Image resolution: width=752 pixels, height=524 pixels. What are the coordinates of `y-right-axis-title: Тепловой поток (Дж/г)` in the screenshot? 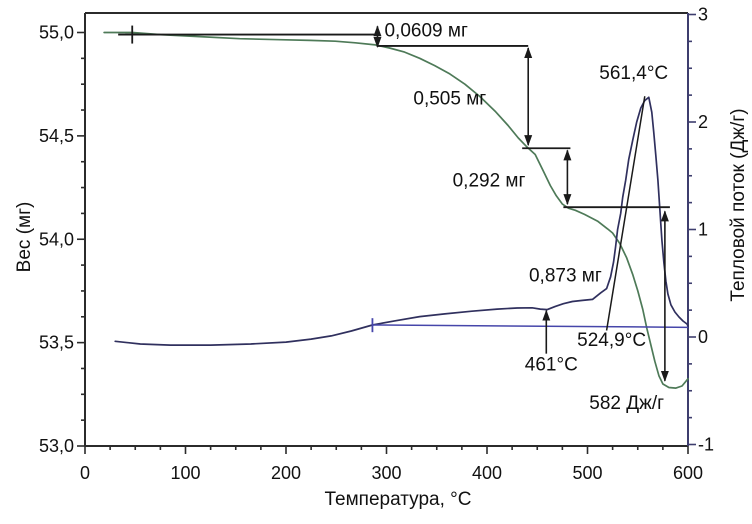 It's located at (738, 204).